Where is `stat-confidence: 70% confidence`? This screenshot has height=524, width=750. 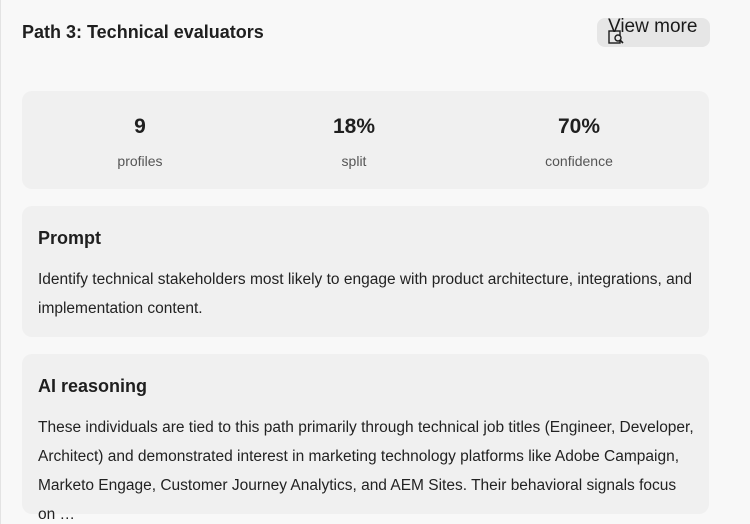
stat-confidence: 70% confidence is located at coordinates (579, 140).